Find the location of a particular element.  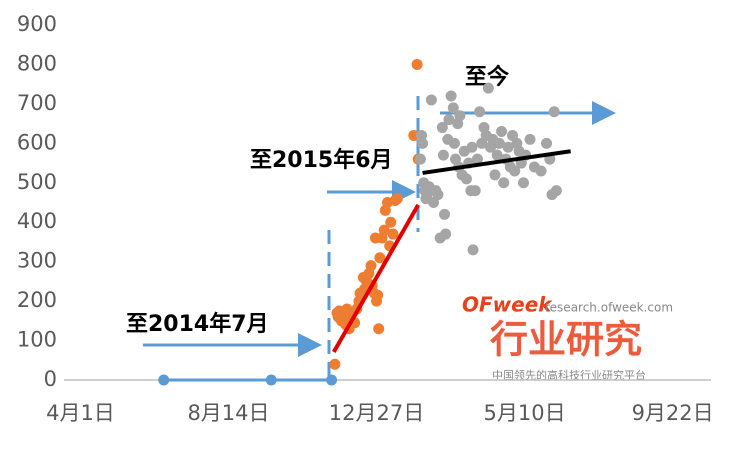

y-tick-label: 600 is located at coordinates (37, 142).